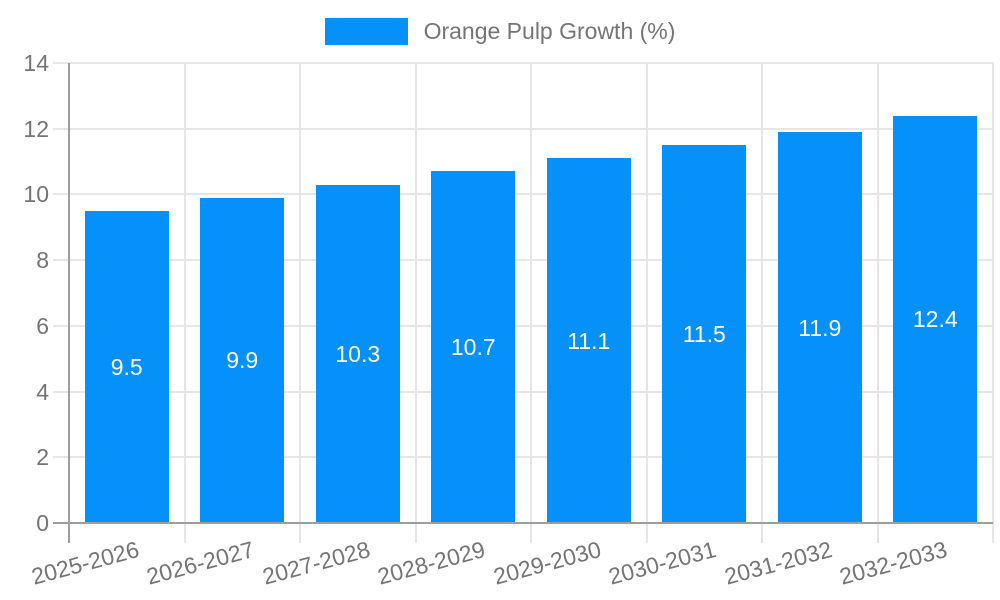 This screenshot has width=1000, height=600. What do you see at coordinates (200, 563) in the screenshot?
I see `x-tick-label: 2026-2027` at bounding box center [200, 563].